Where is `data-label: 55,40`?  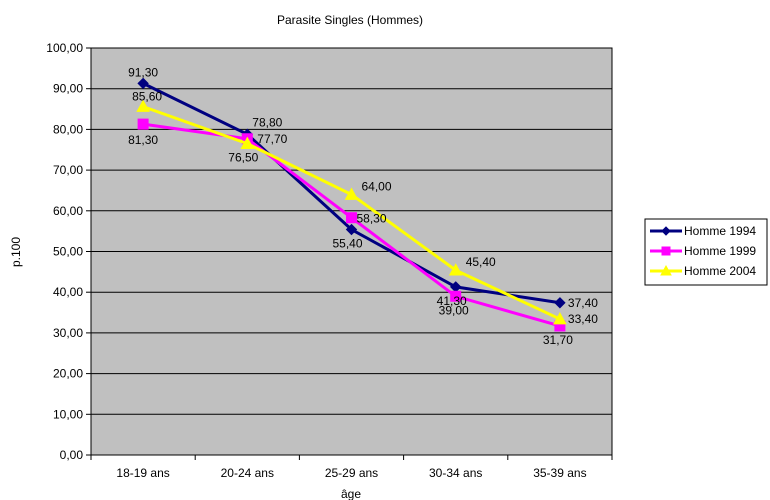
data-label: 55,40 is located at coordinates (347, 244).